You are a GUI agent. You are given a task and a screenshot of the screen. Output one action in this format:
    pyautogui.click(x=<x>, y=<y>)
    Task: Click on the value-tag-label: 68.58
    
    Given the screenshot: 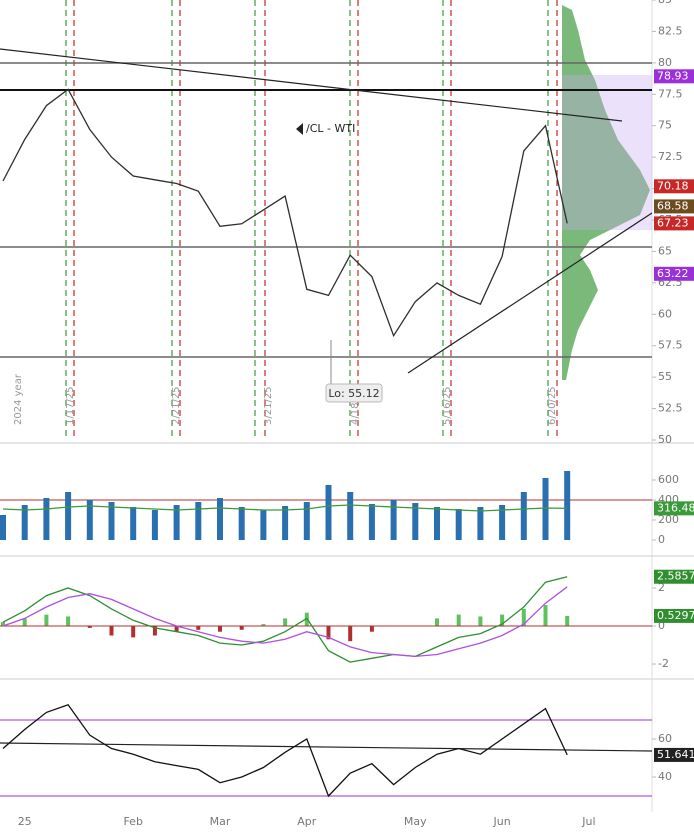 What is the action you would take?
    pyautogui.click(x=673, y=205)
    